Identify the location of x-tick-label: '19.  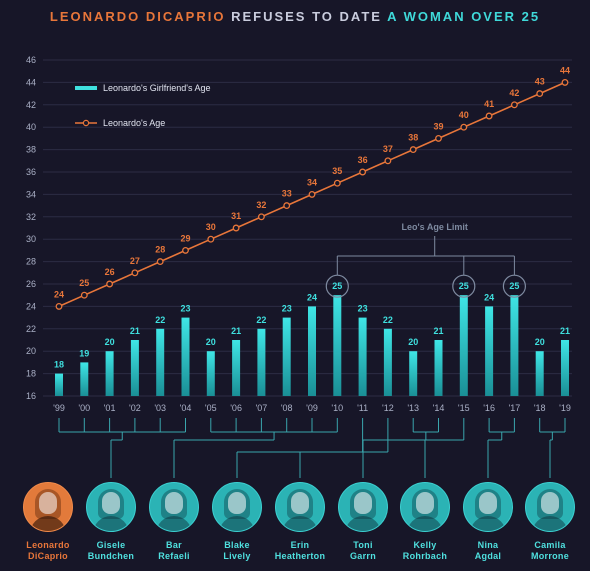
(565, 408).